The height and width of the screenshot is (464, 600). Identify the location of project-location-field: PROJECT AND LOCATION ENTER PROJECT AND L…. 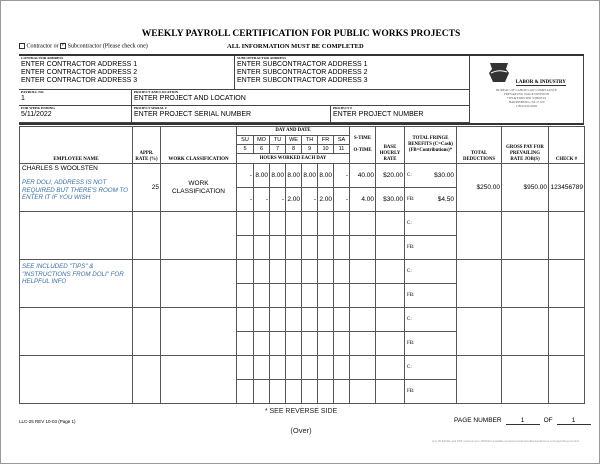
(301, 98).